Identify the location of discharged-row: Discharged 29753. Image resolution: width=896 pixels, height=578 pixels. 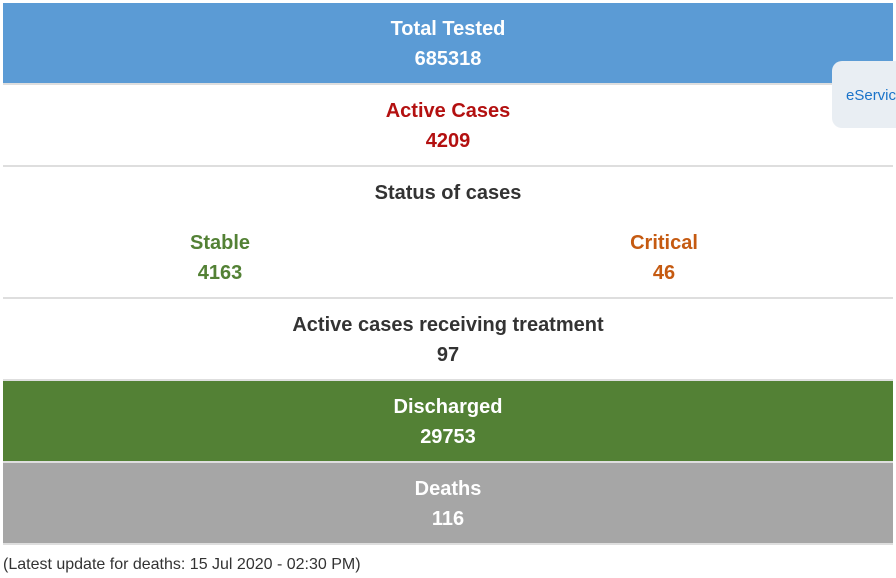
(448, 422).